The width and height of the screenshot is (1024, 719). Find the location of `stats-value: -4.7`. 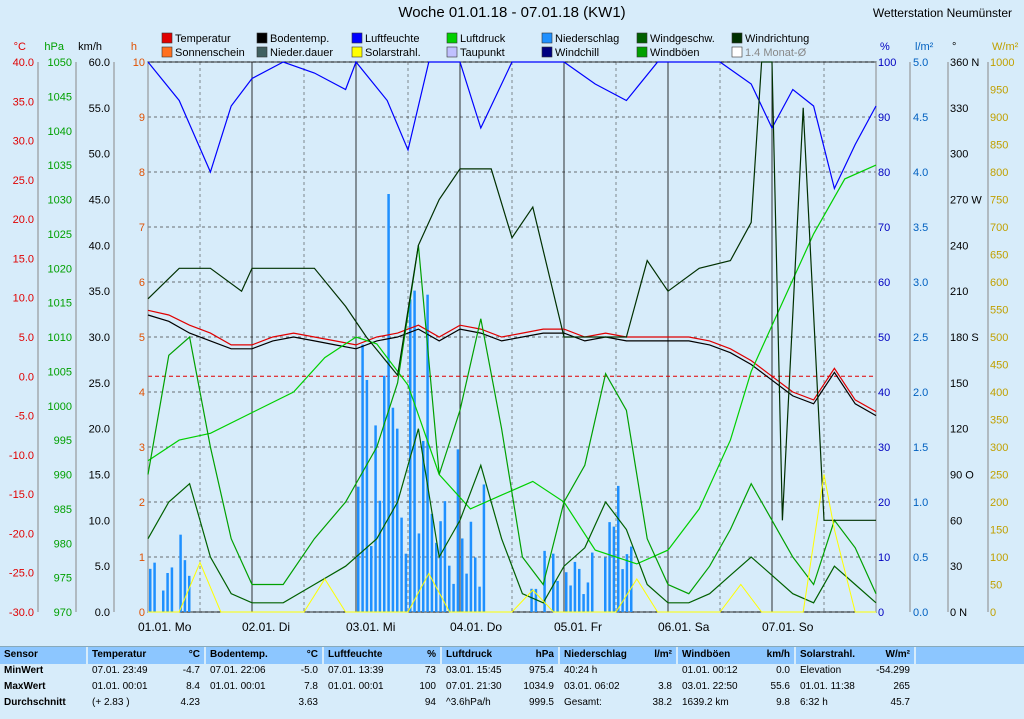

stats-value: -4.7 is located at coordinates (191, 670).